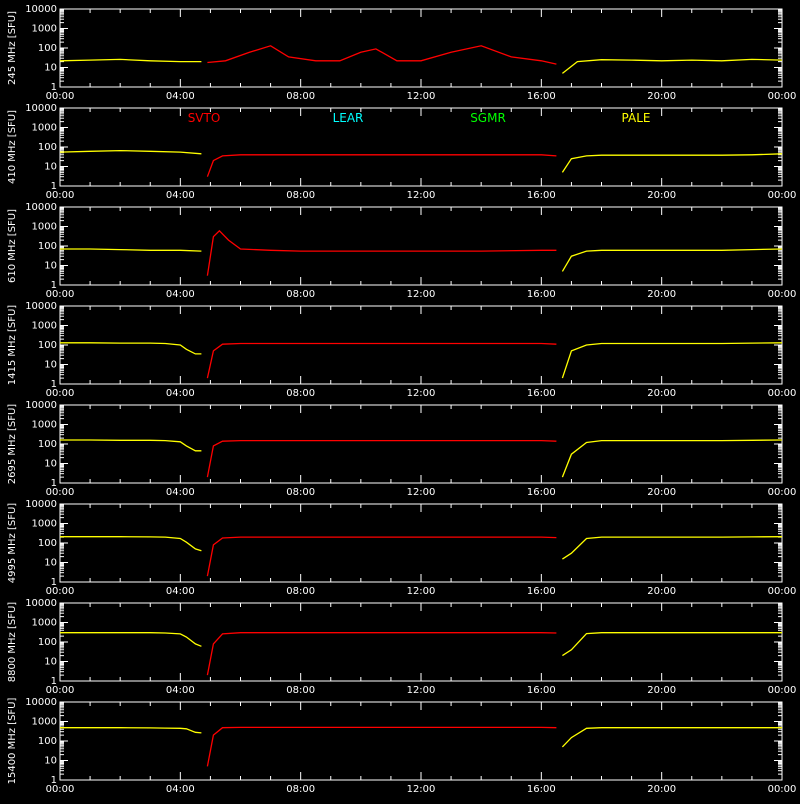 This screenshot has width=800, height=804. I want to click on y-axis-label: 1415 MHz [SFU], so click(12, 345).